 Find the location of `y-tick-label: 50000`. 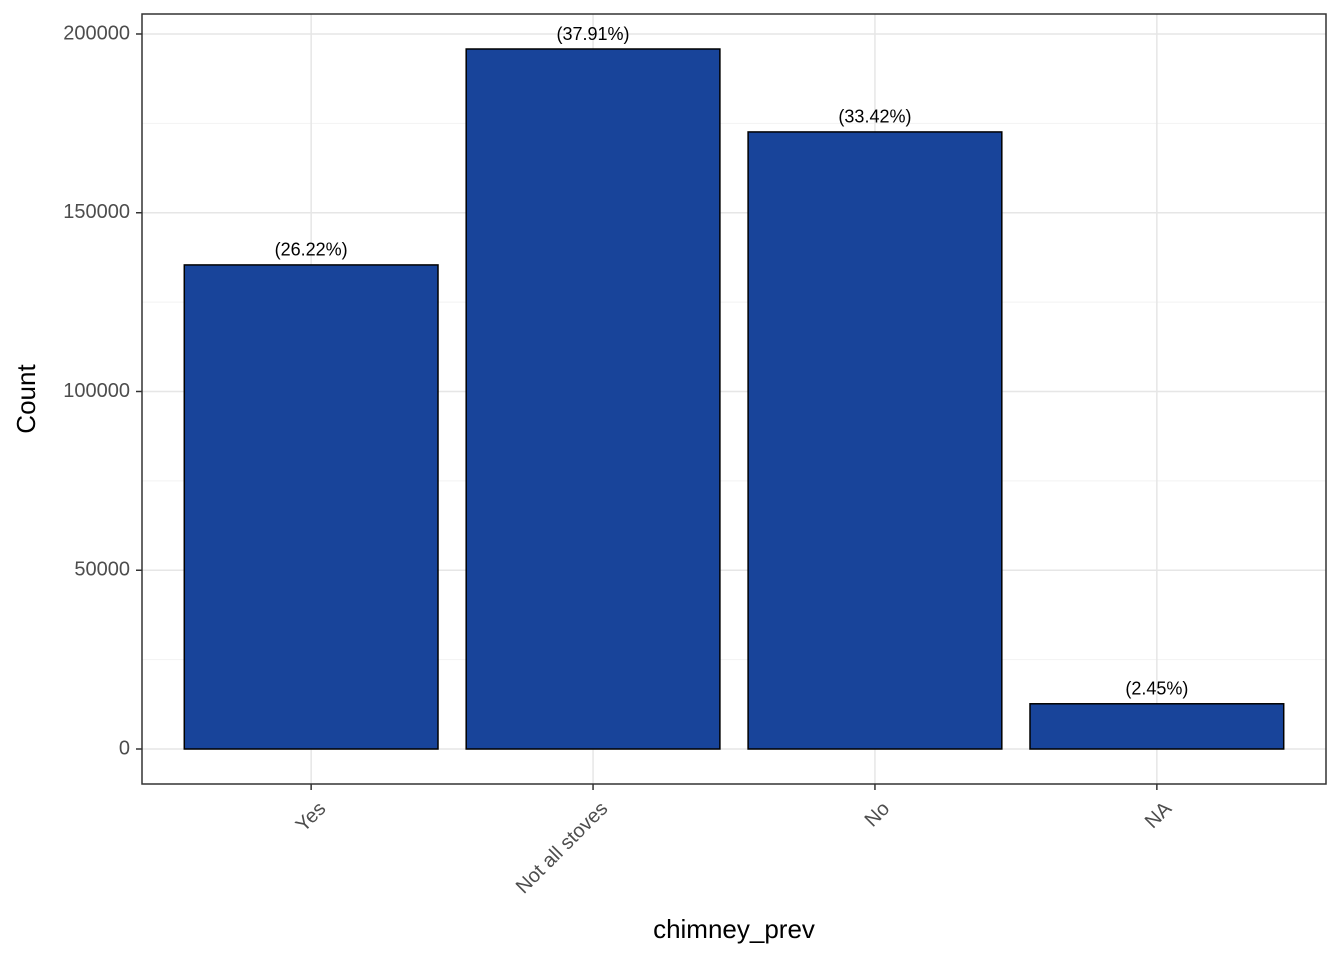

y-tick-label: 50000 is located at coordinates (102, 570).